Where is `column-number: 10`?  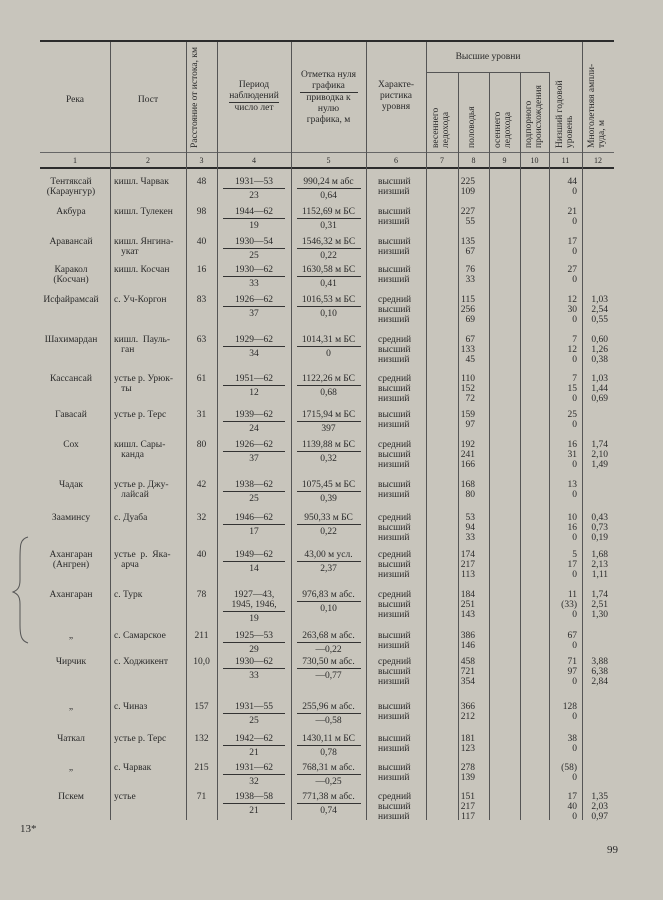 column-number: 10 is located at coordinates (534, 160).